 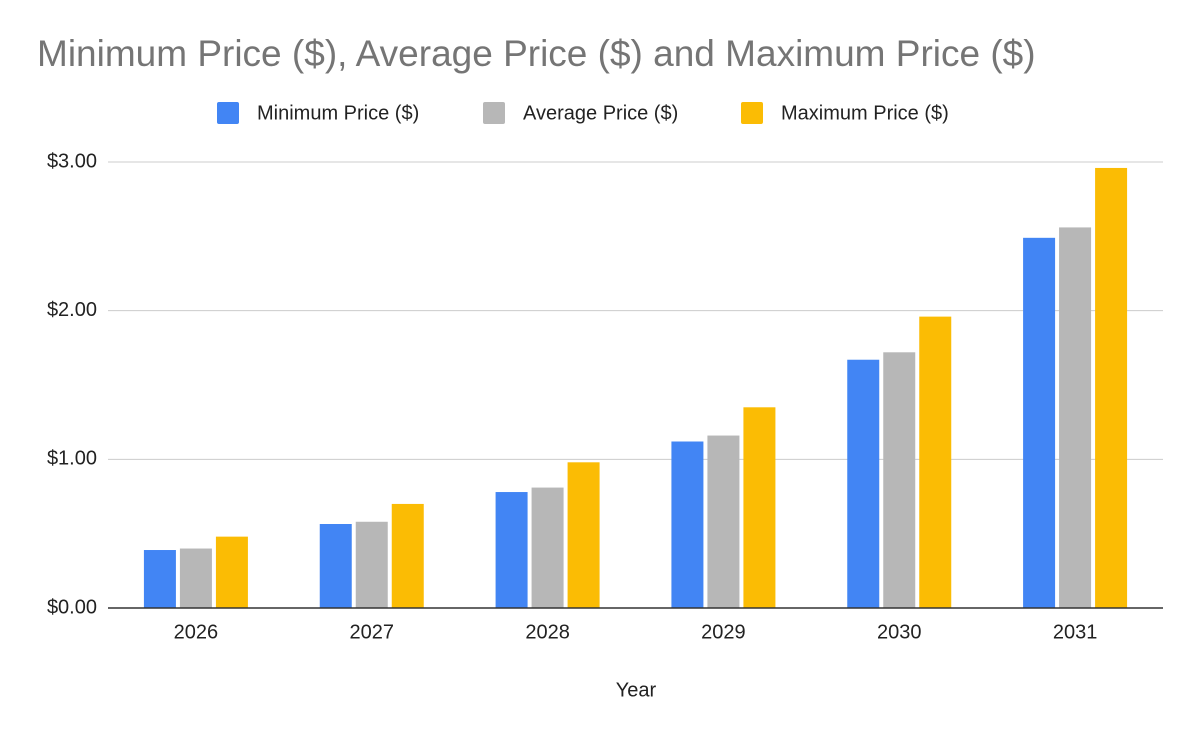 What do you see at coordinates (899, 632) in the screenshot?
I see `x-tick-label: 2030` at bounding box center [899, 632].